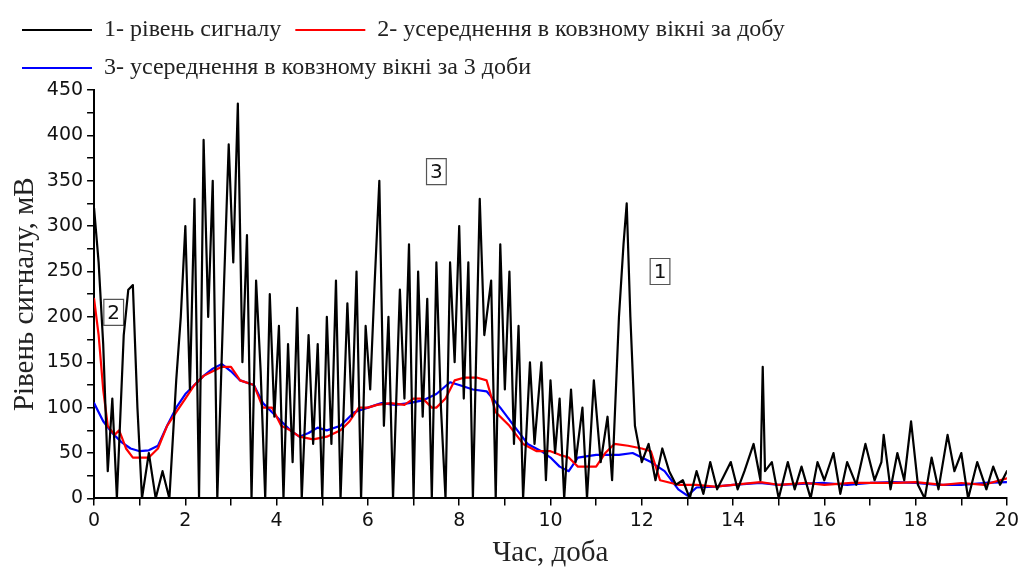 The image size is (1023, 575). What do you see at coordinates (65, 224) in the screenshot?
I see `y-tick-label: 300` at bounding box center [65, 224].